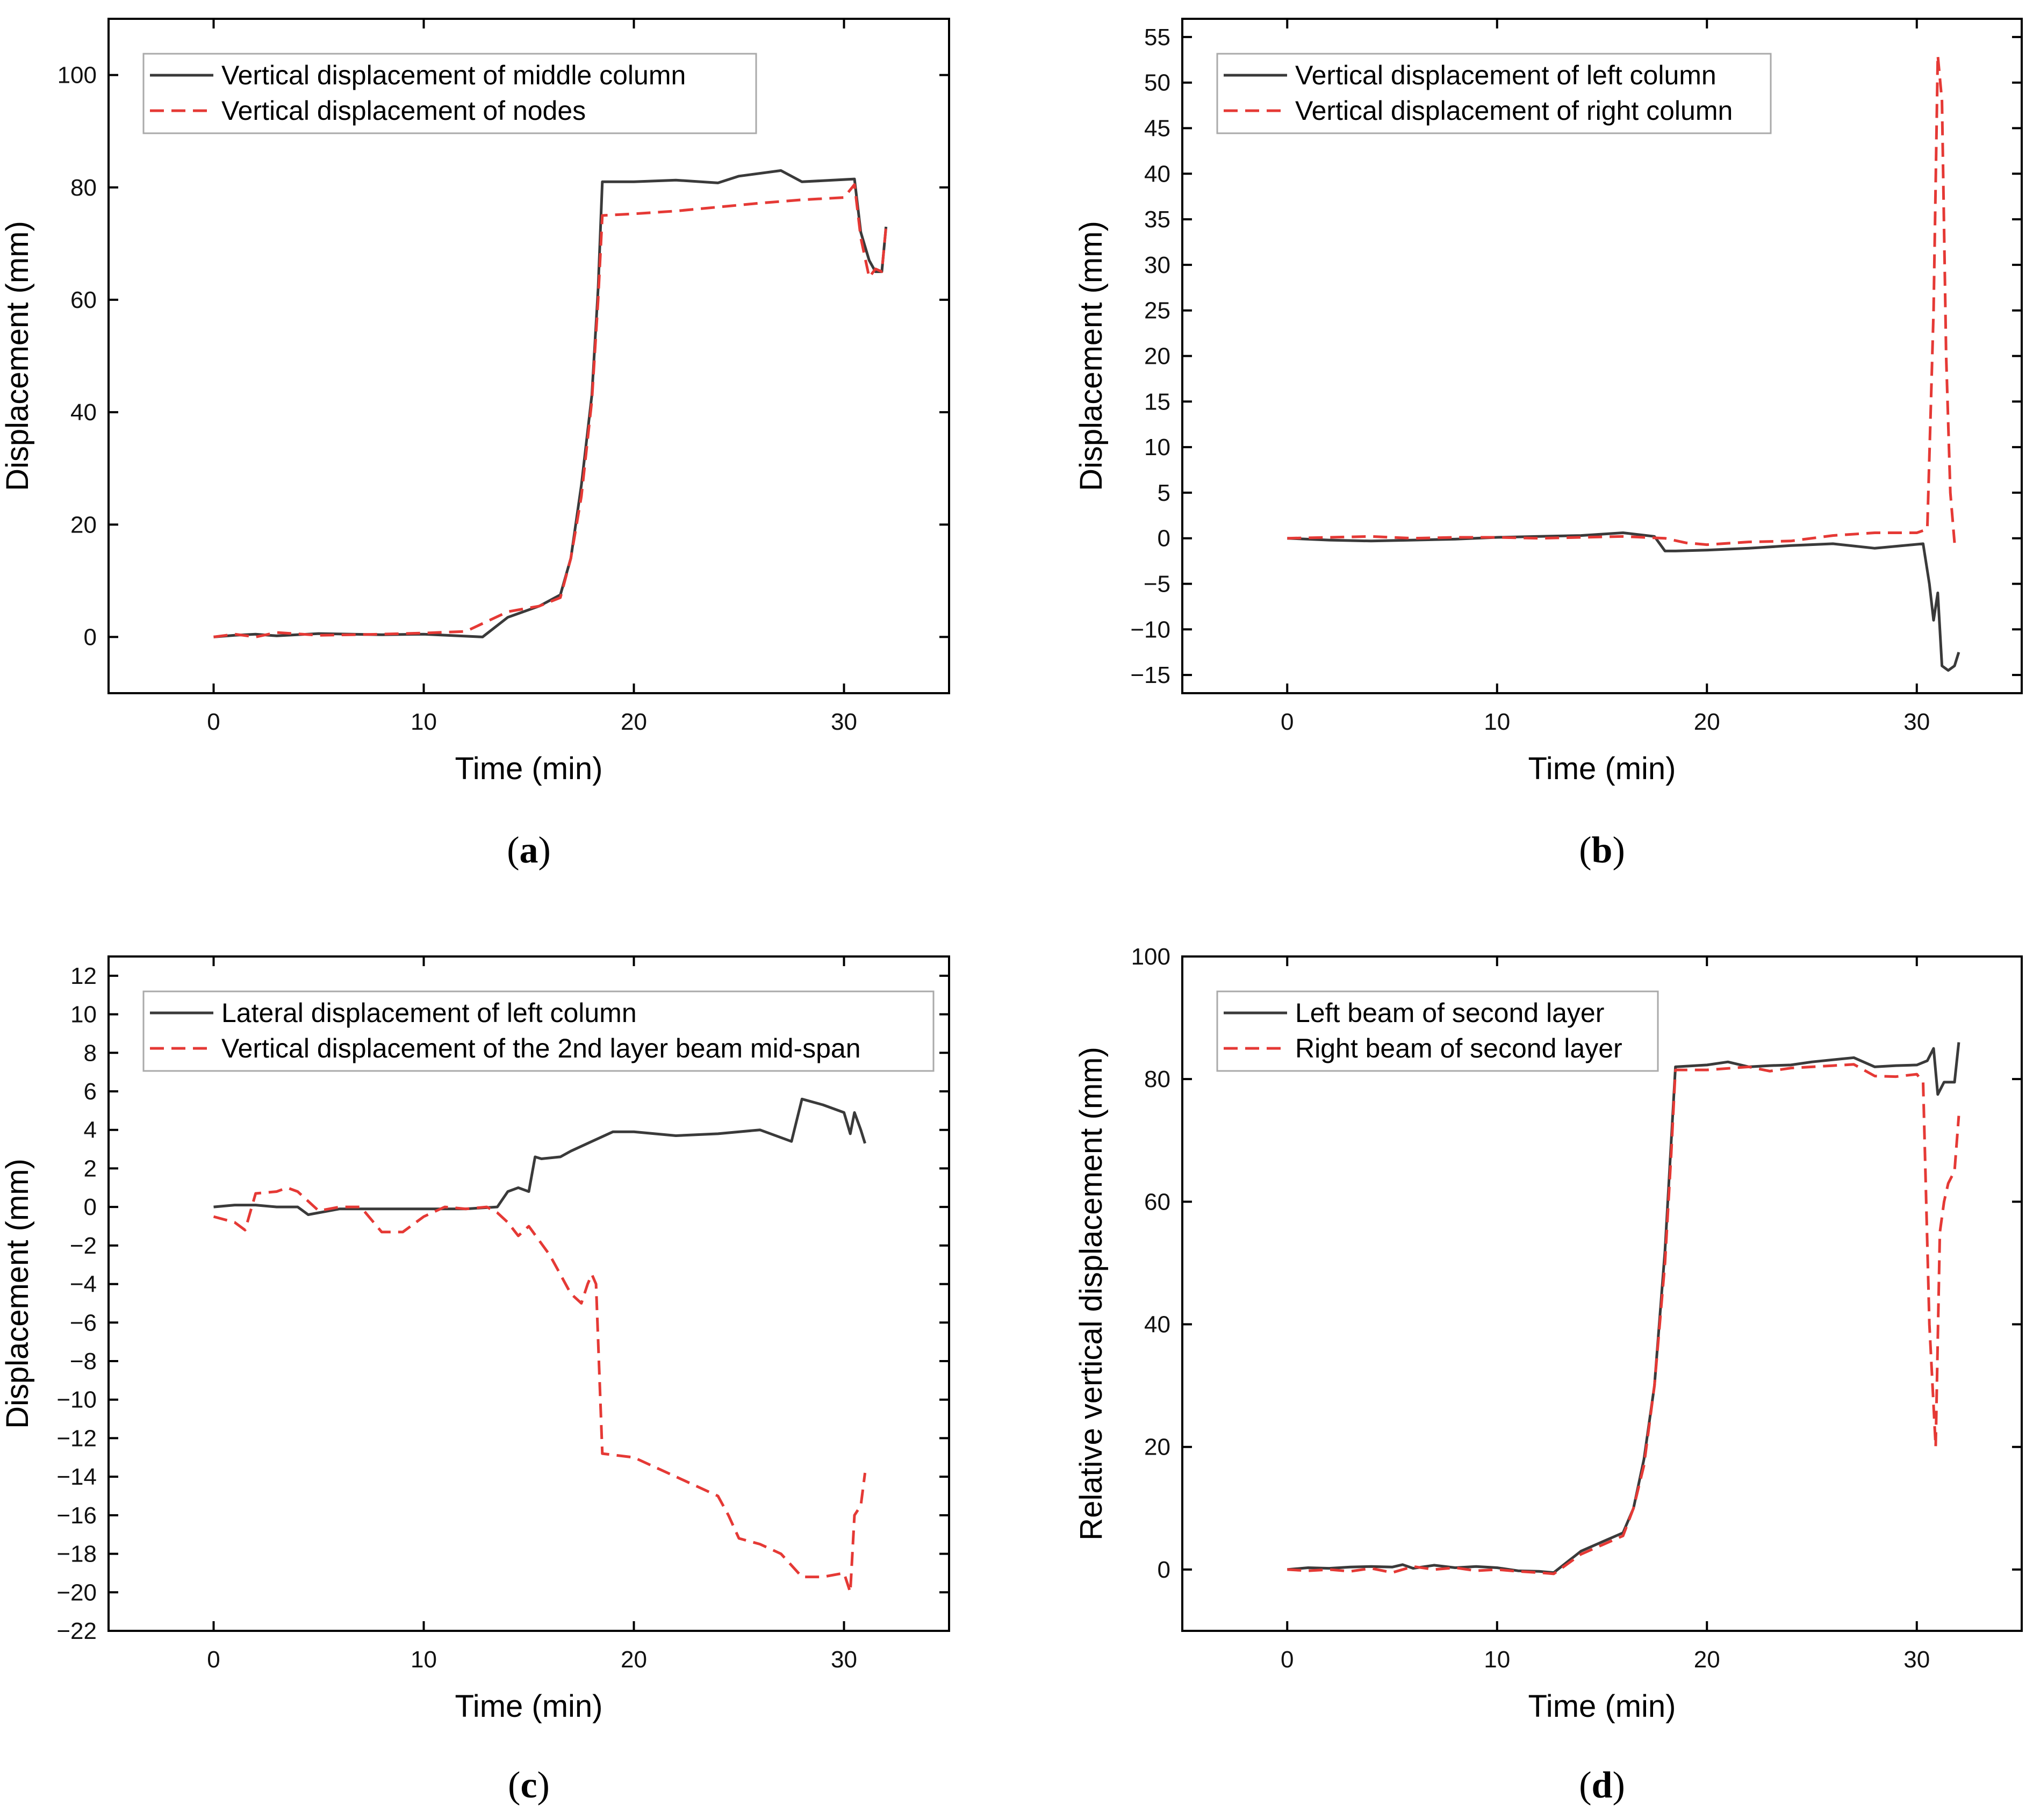 The height and width of the screenshot is (1820, 2033). What do you see at coordinates (1602, 851) in the screenshot?
I see `panel-label: (b)` at bounding box center [1602, 851].